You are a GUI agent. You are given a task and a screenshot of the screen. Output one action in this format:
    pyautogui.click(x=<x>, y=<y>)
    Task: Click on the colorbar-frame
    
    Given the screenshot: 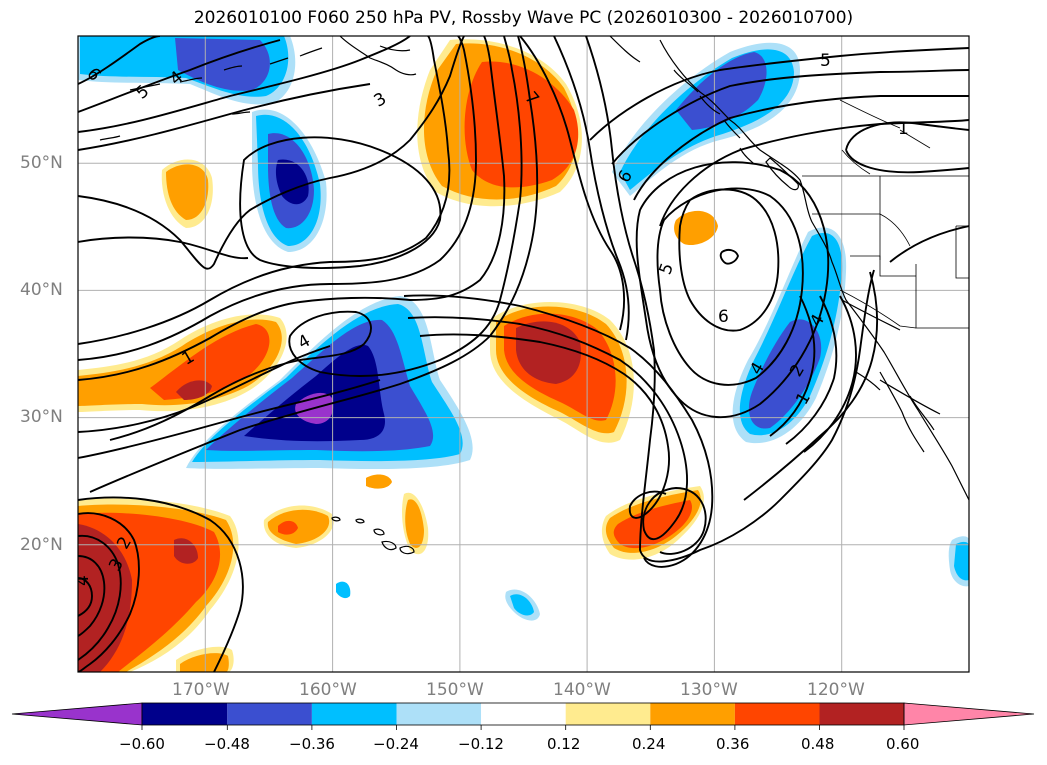 What is the action you would take?
    pyautogui.click(x=523, y=714)
    